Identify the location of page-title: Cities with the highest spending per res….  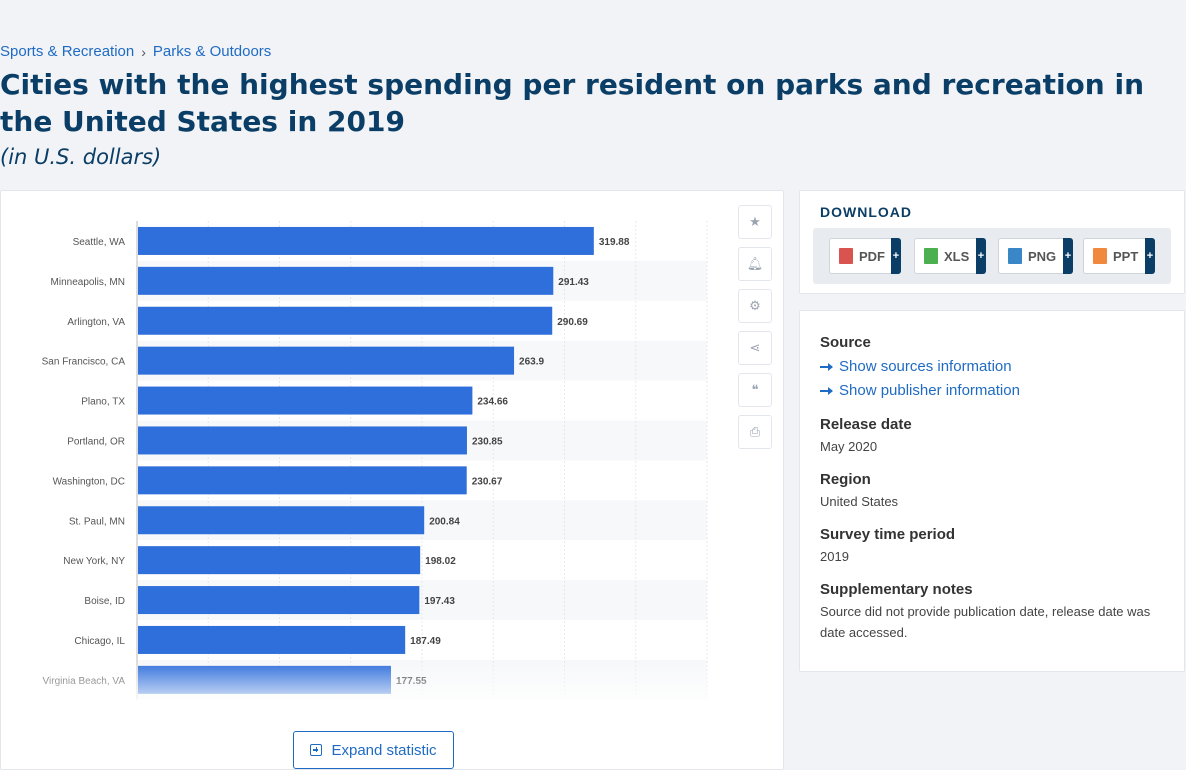
(572, 103).